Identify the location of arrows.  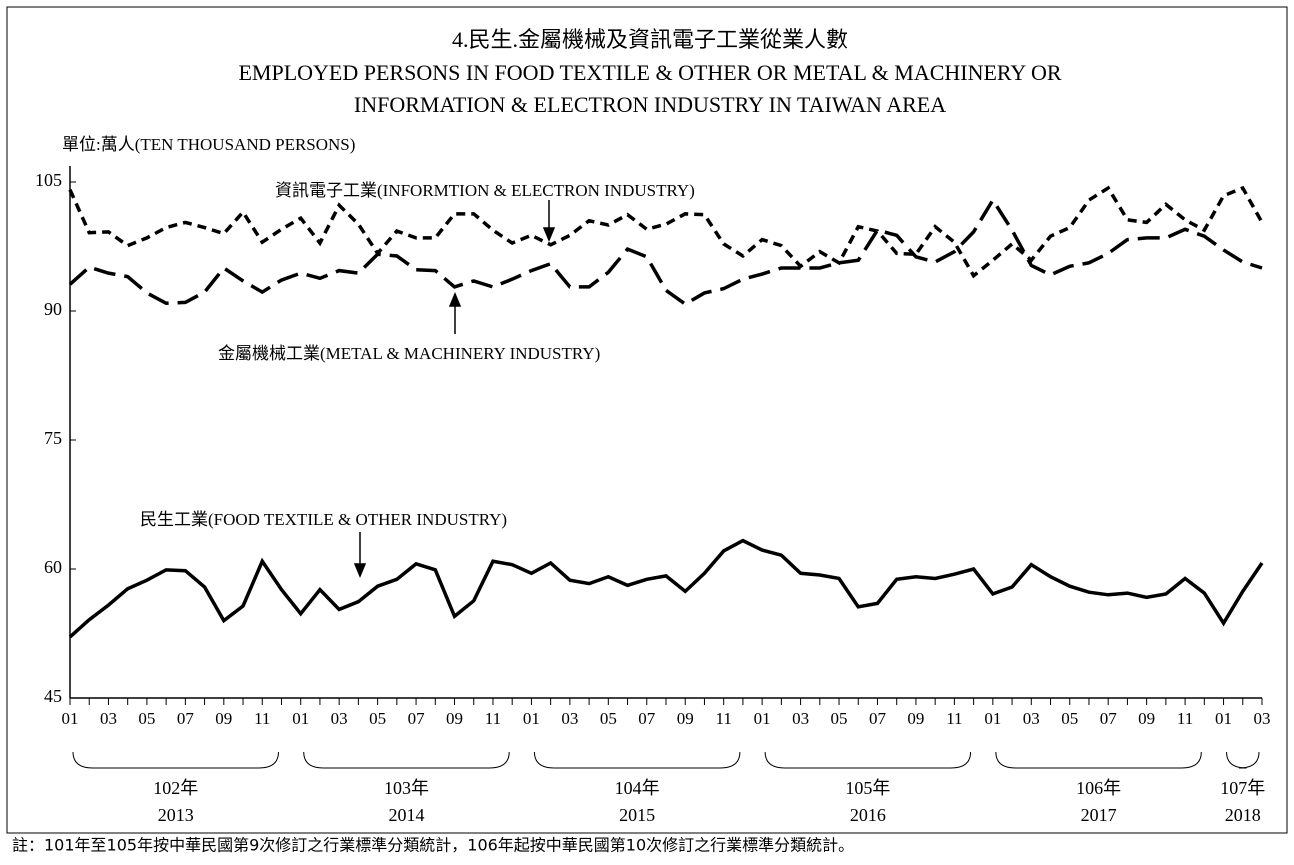
(454, 389).